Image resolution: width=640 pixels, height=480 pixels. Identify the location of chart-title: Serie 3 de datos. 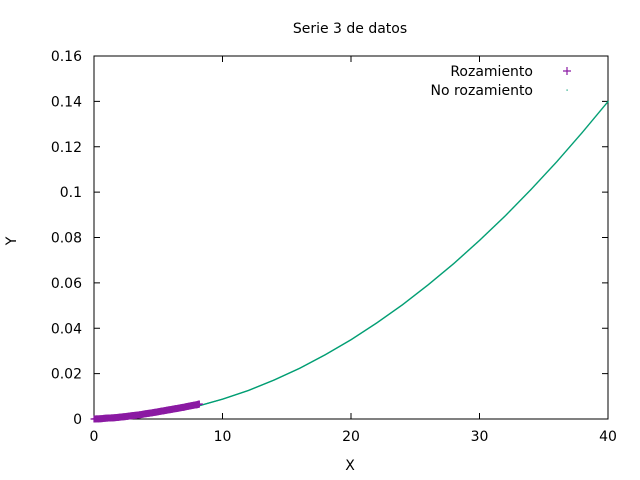
(350, 29).